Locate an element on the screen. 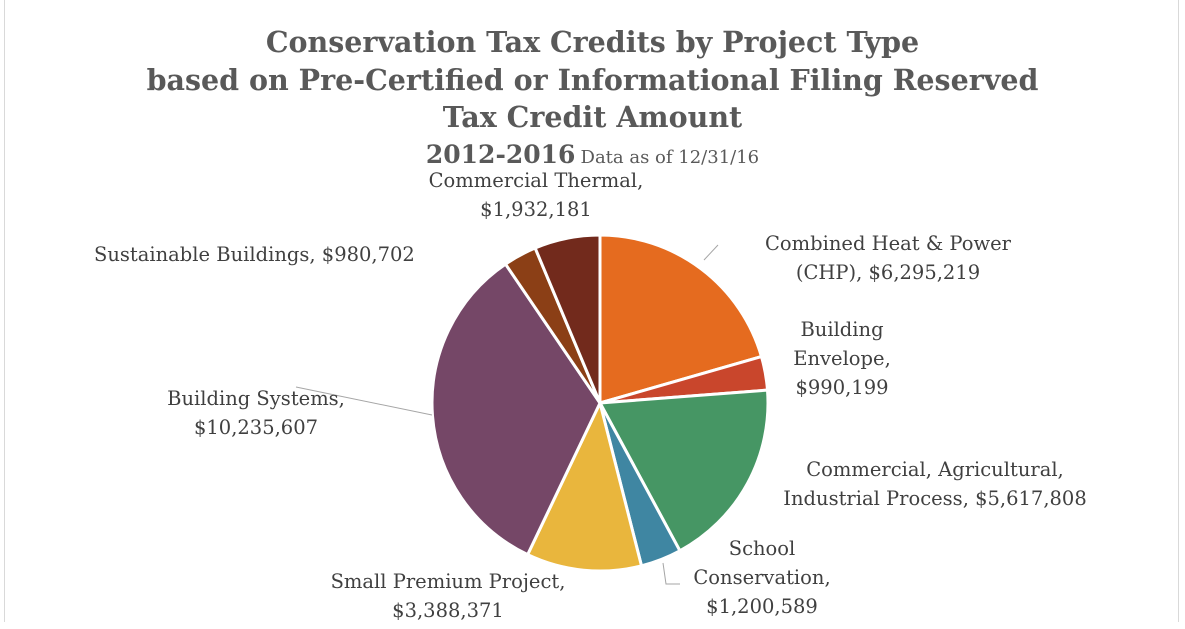 The image size is (1185, 629). data-label-commercial-thermal: Commercial Thermal, $1,932,181 is located at coordinates (536, 195).